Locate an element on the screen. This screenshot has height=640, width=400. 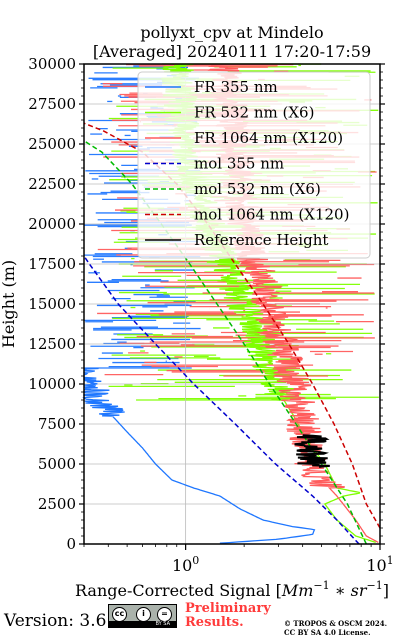
x-tick-label: 10¹ is located at coordinates (379, 564).